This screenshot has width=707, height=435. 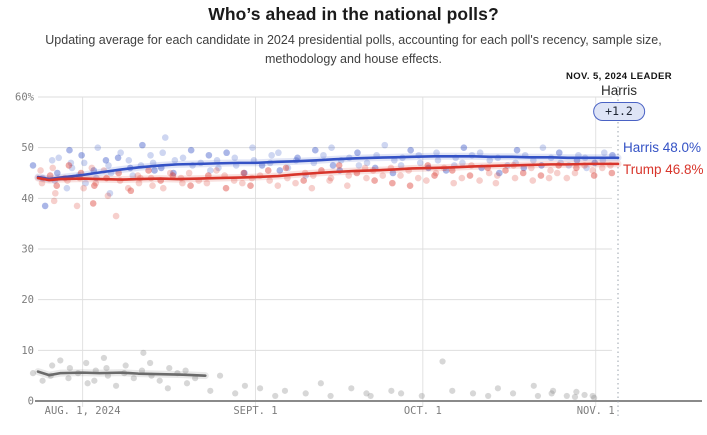 What do you see at coordinates (619, 76) in the screenshot?
I see `leader-caption: NOV. 5, 2024 LEADER` at bounding box center [619, 76].